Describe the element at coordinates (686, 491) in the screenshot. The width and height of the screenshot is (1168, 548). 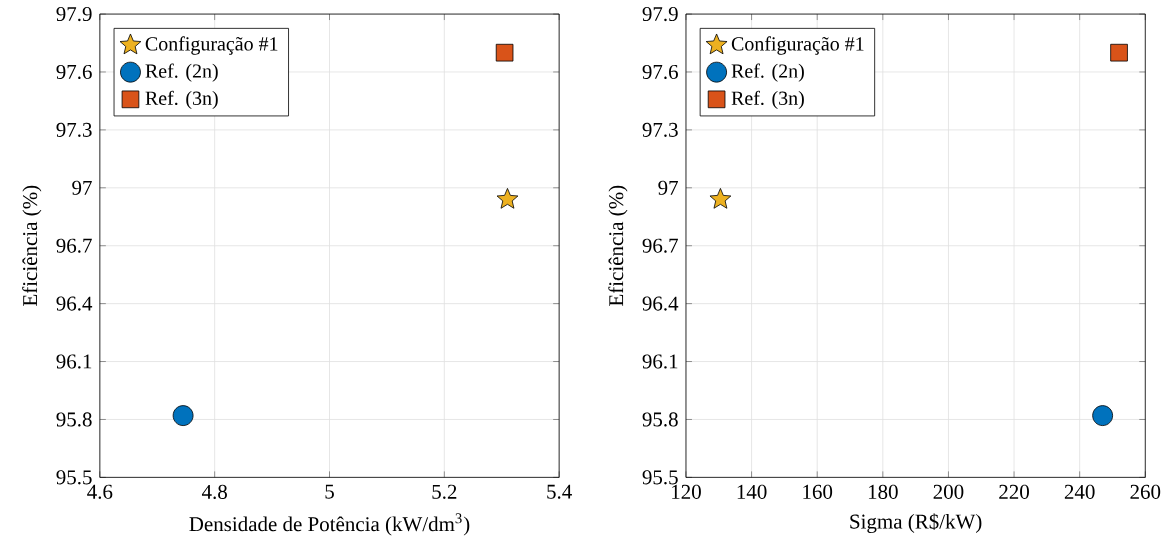
I see `x-tick-label: 120` at that location.